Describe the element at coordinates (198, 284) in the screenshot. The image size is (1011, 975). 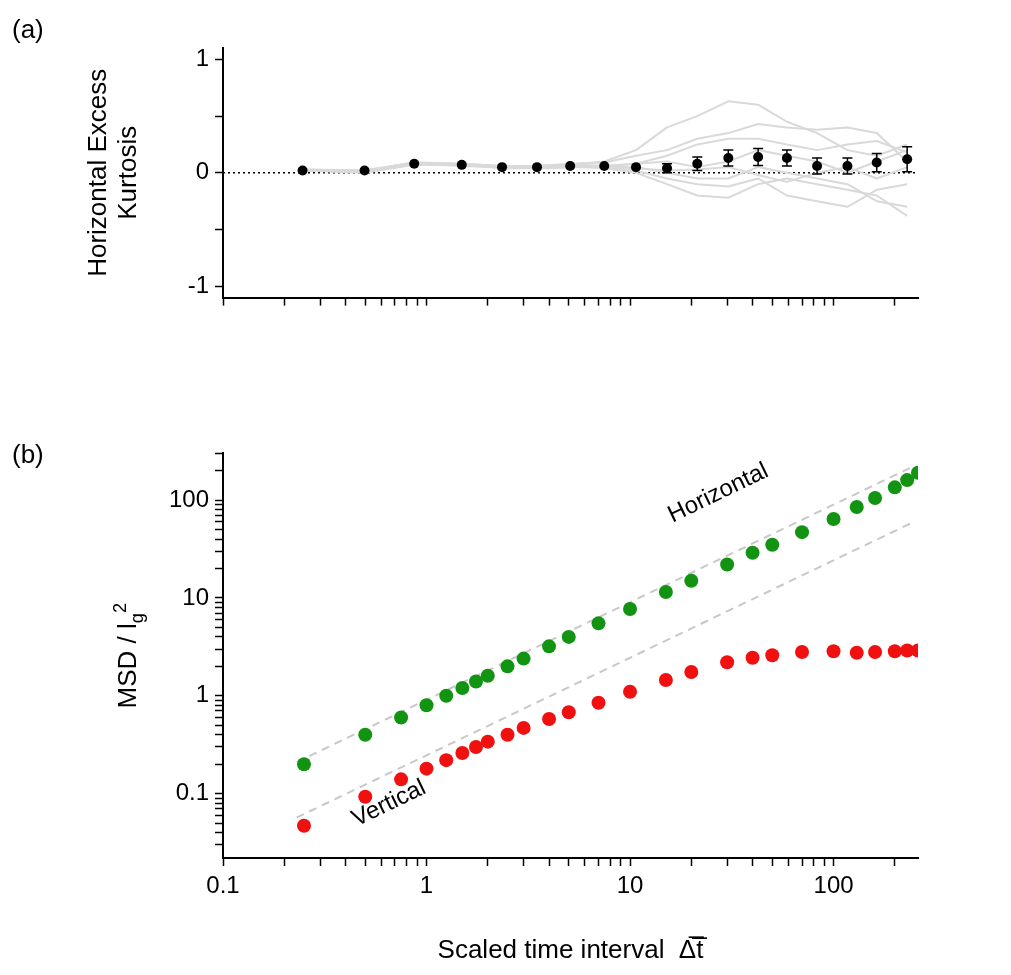
I see `y-tick-label: -1` at that location.